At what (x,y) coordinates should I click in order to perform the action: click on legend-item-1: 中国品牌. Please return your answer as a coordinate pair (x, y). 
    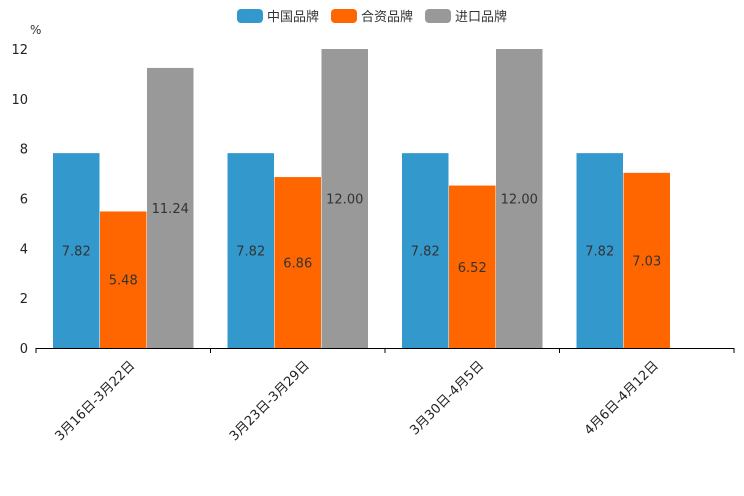
    Looking at the image, I should click on (277, 17).